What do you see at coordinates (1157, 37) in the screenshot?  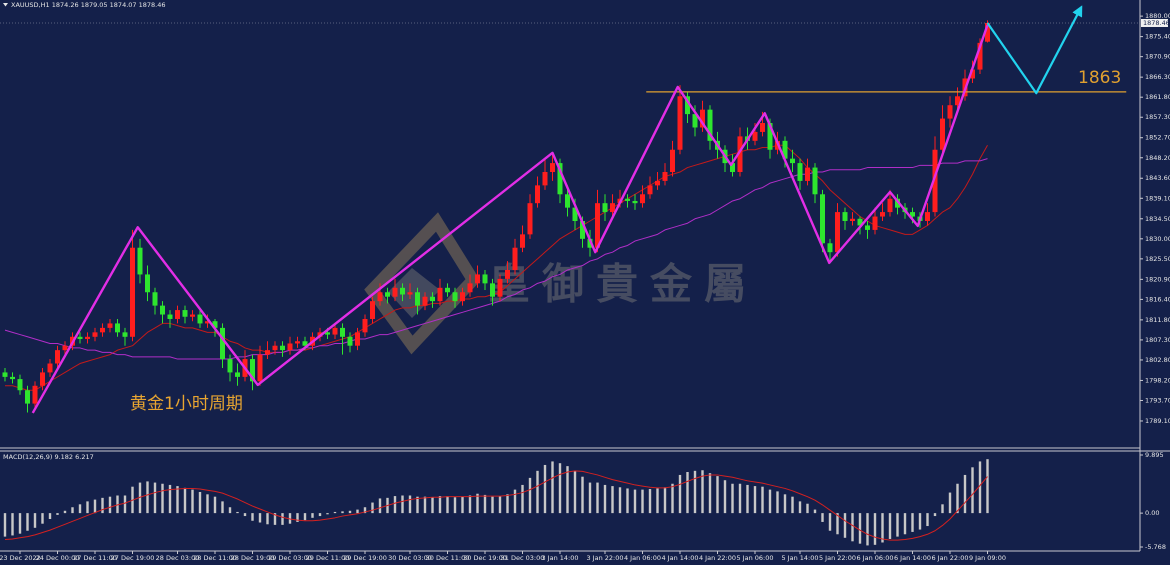 I see `y-tick-label: 1875.40` at bounding box center [1157, 37].